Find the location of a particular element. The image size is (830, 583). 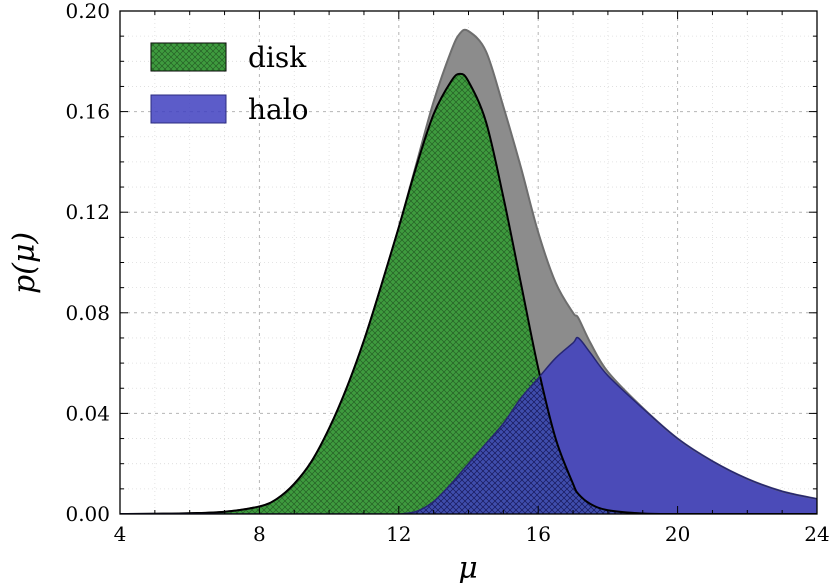

legend-swatch-halo is located at coordinates (188, 109).